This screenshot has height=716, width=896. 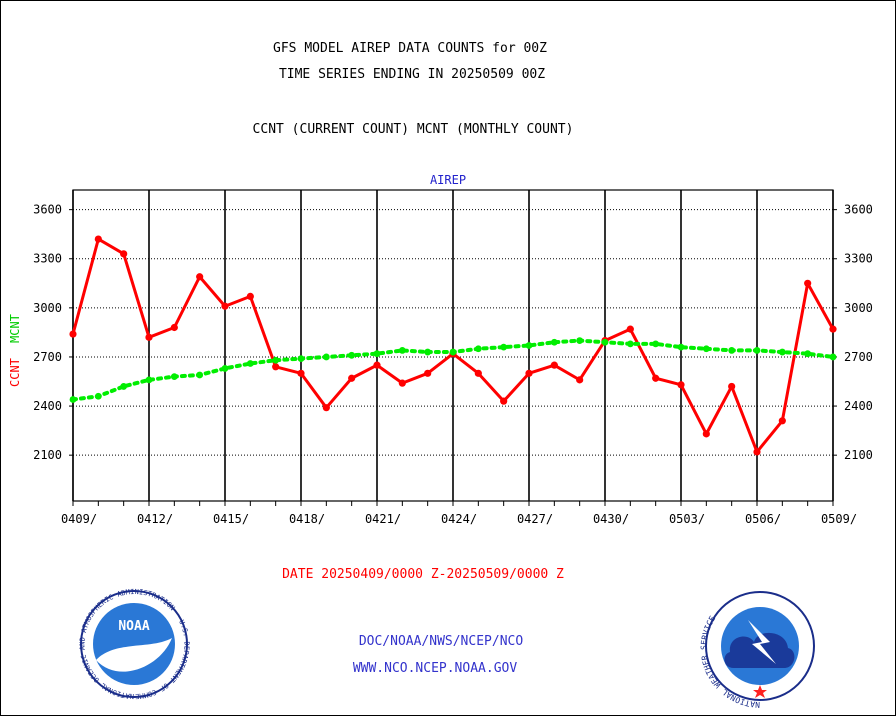 I want to click on x-axis-label: DATE 20250409/0000 Z-20250509/0000 Z, so click(x=423, y=574).